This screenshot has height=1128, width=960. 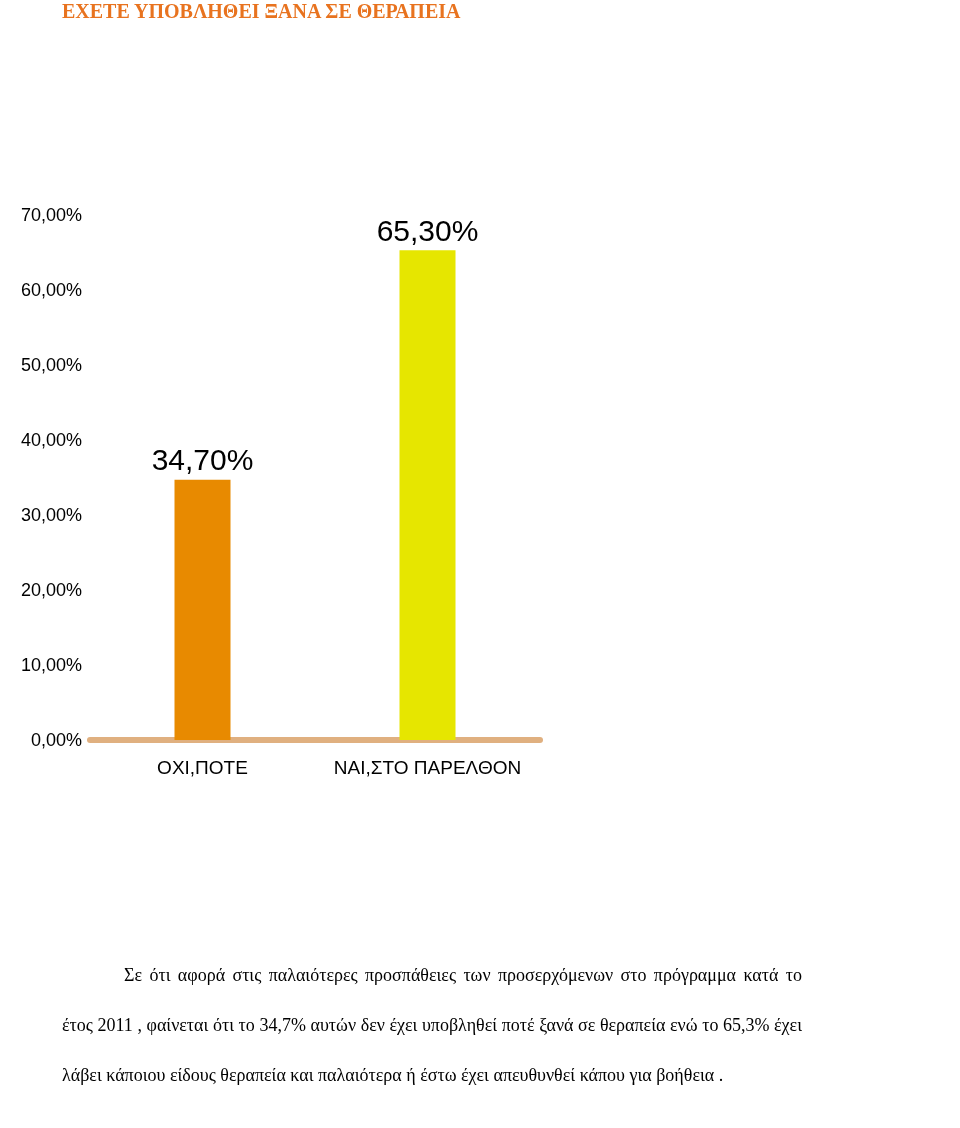 I want to click on y-tick-label: 10,00%, so click(x=51, y=665).